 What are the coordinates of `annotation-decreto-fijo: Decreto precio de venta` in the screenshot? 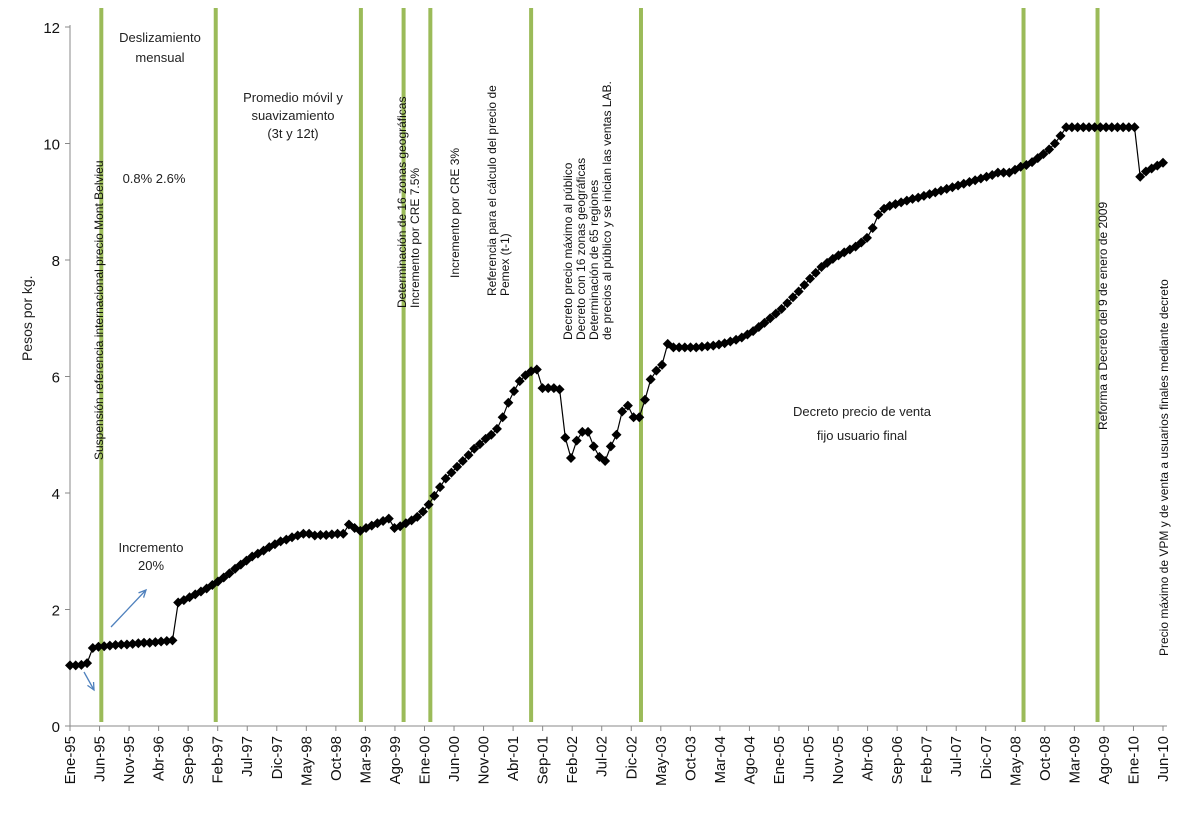 It's located at (862, 411).